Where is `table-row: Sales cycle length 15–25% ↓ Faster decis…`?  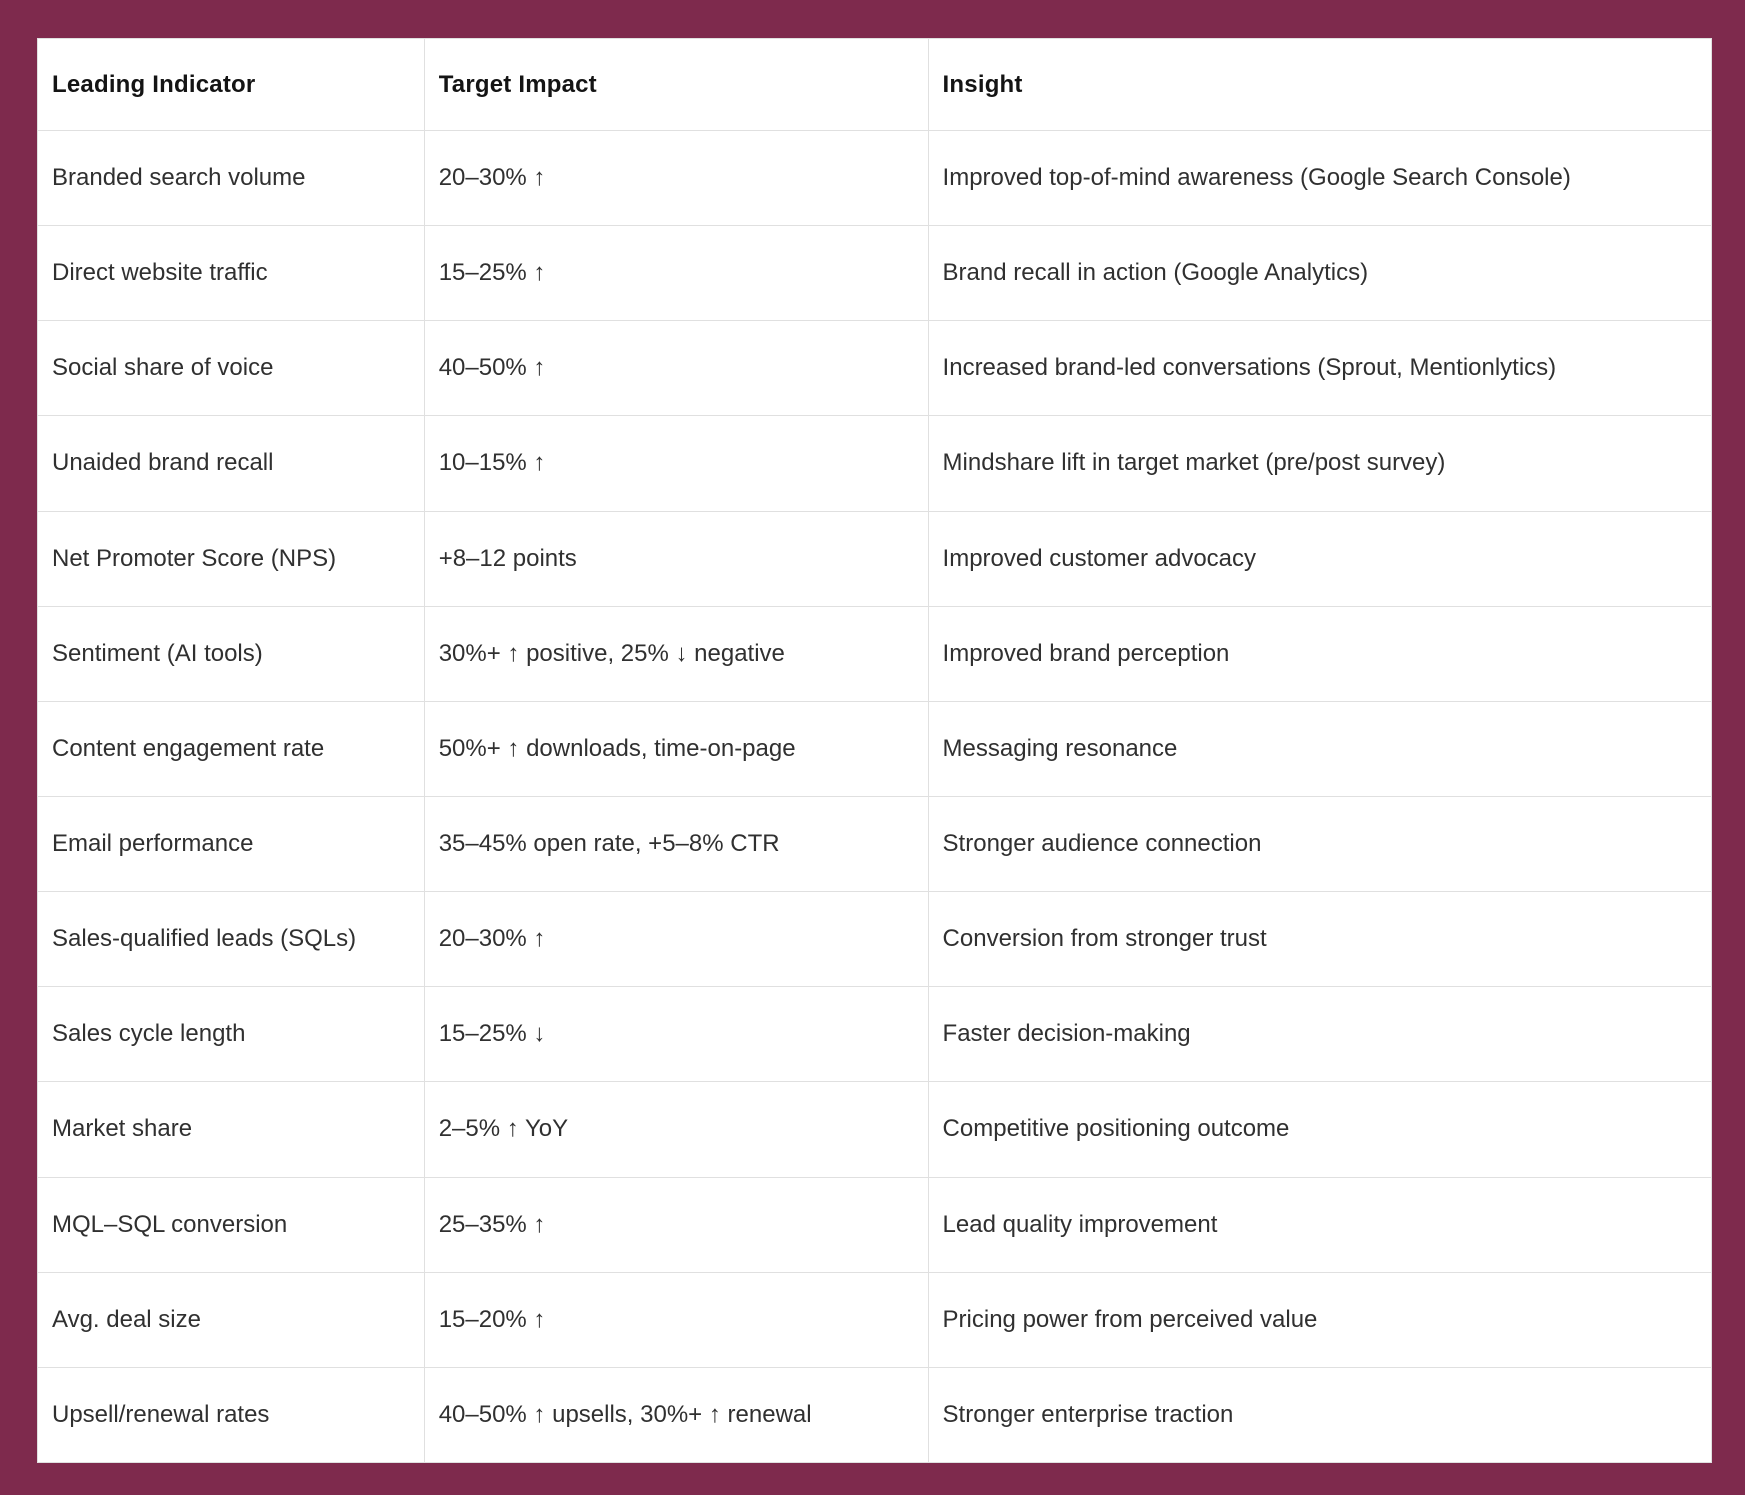 table-row: Sales cycle length 15–25% ↓ Faster decis… is located at coordinates (875, 1034).